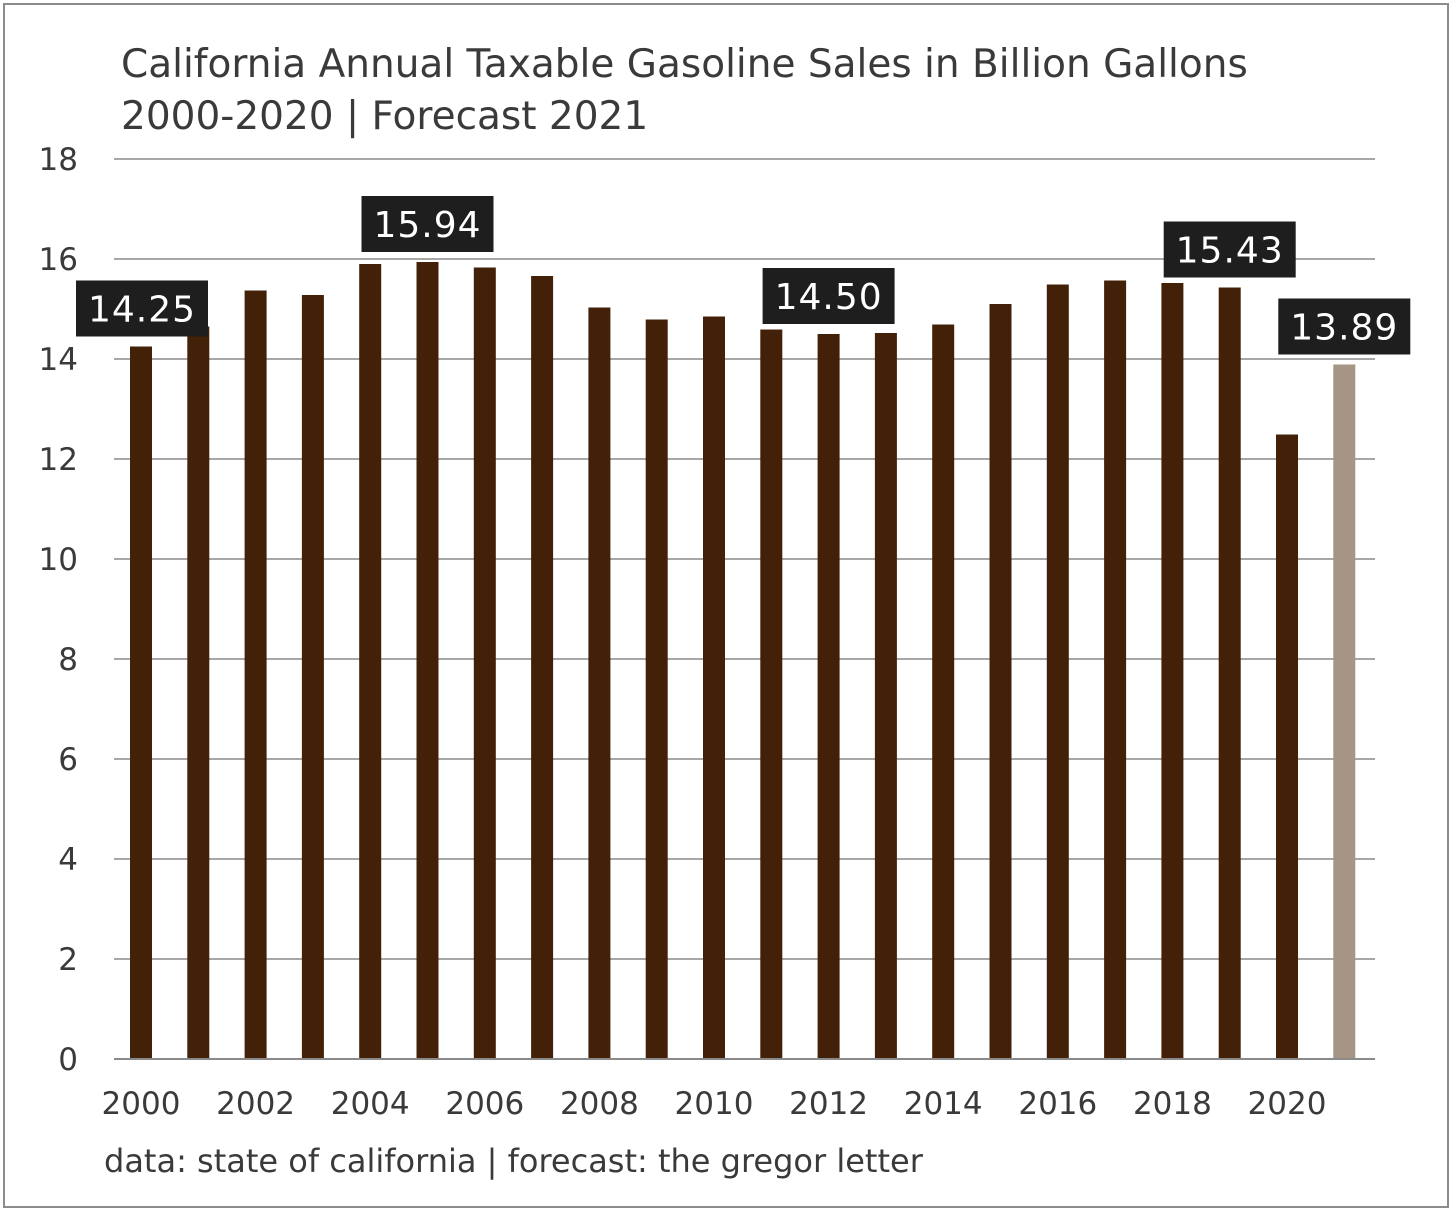 The image size is (1456, 1215). Describe the element at coordinates (141, 1104) in the screenshot. I see `x-tick-label: 2000` at that location.